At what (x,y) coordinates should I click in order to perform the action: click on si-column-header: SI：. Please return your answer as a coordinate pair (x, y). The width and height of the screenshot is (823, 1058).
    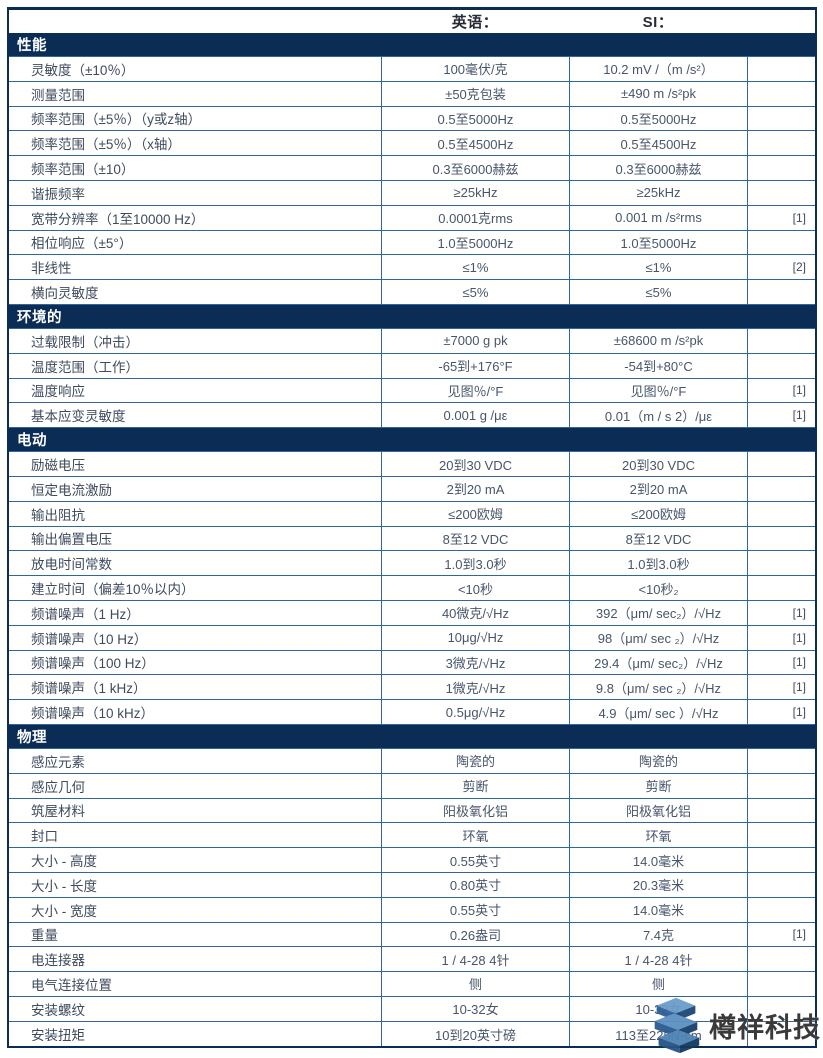
    Looking at the image, I should click on (658, 22).